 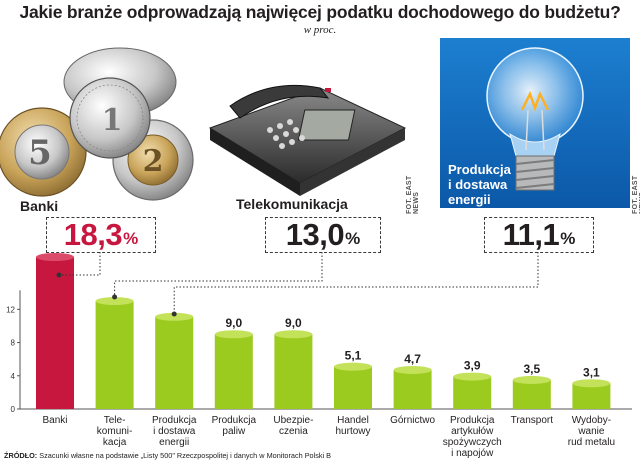 I want to click on connector-telekomunikacja, so click(x=218, y=274).